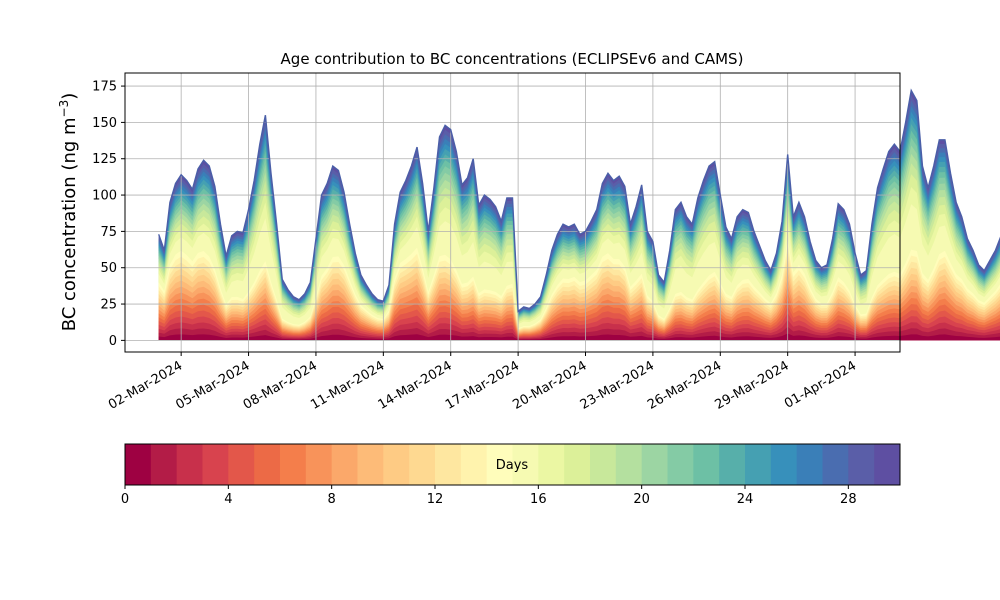  What do you see at coordinates (104, 123) in the screenshot?
I see `y-tick-label: 150` at bounding box center [104, 123].